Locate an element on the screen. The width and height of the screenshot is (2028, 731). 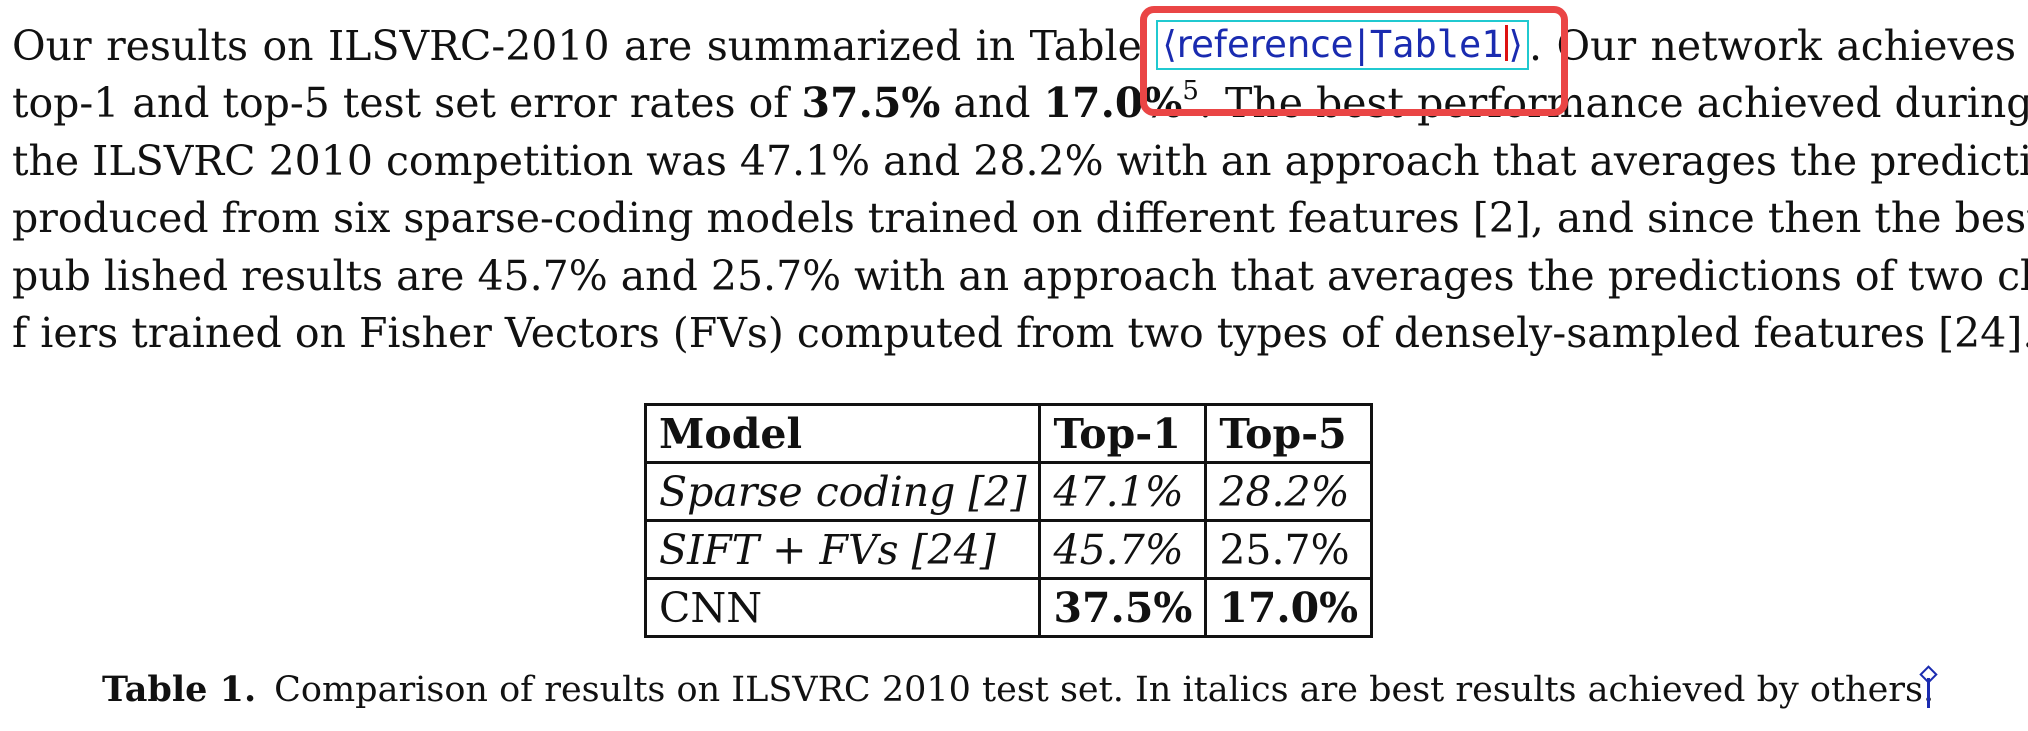
reference-kind: reference is located at coordinates (1265, 44).